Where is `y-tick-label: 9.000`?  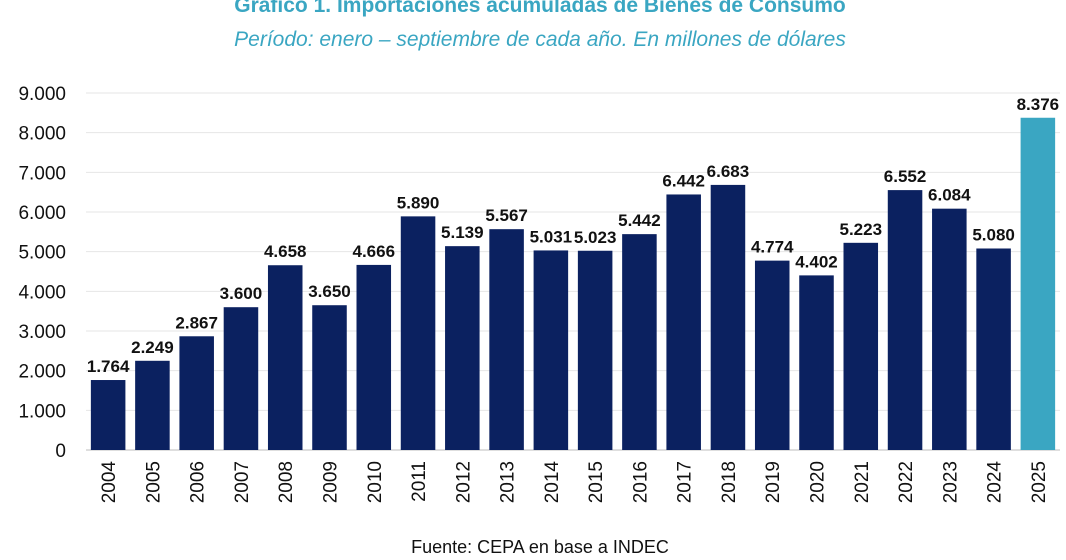
y-tick-label: 9.000 is located at coordinates (42, 94).